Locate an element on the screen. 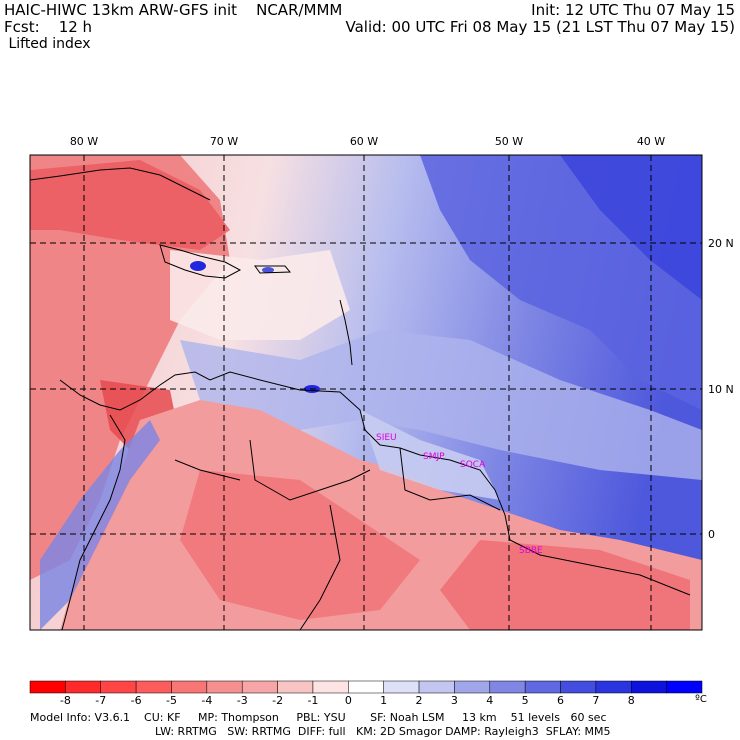  colorbar-tick-label: 7 is located at coordinates (596, 700).